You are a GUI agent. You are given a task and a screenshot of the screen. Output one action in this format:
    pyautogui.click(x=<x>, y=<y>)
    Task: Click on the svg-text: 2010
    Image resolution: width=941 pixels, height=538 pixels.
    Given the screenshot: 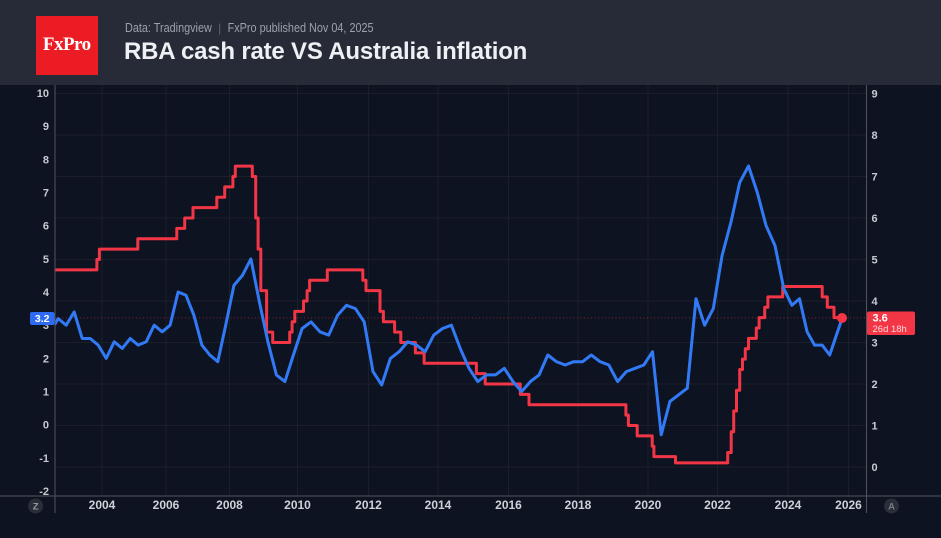 What is the action you would take?
    pyautogui.click(x=297, y=505)
    